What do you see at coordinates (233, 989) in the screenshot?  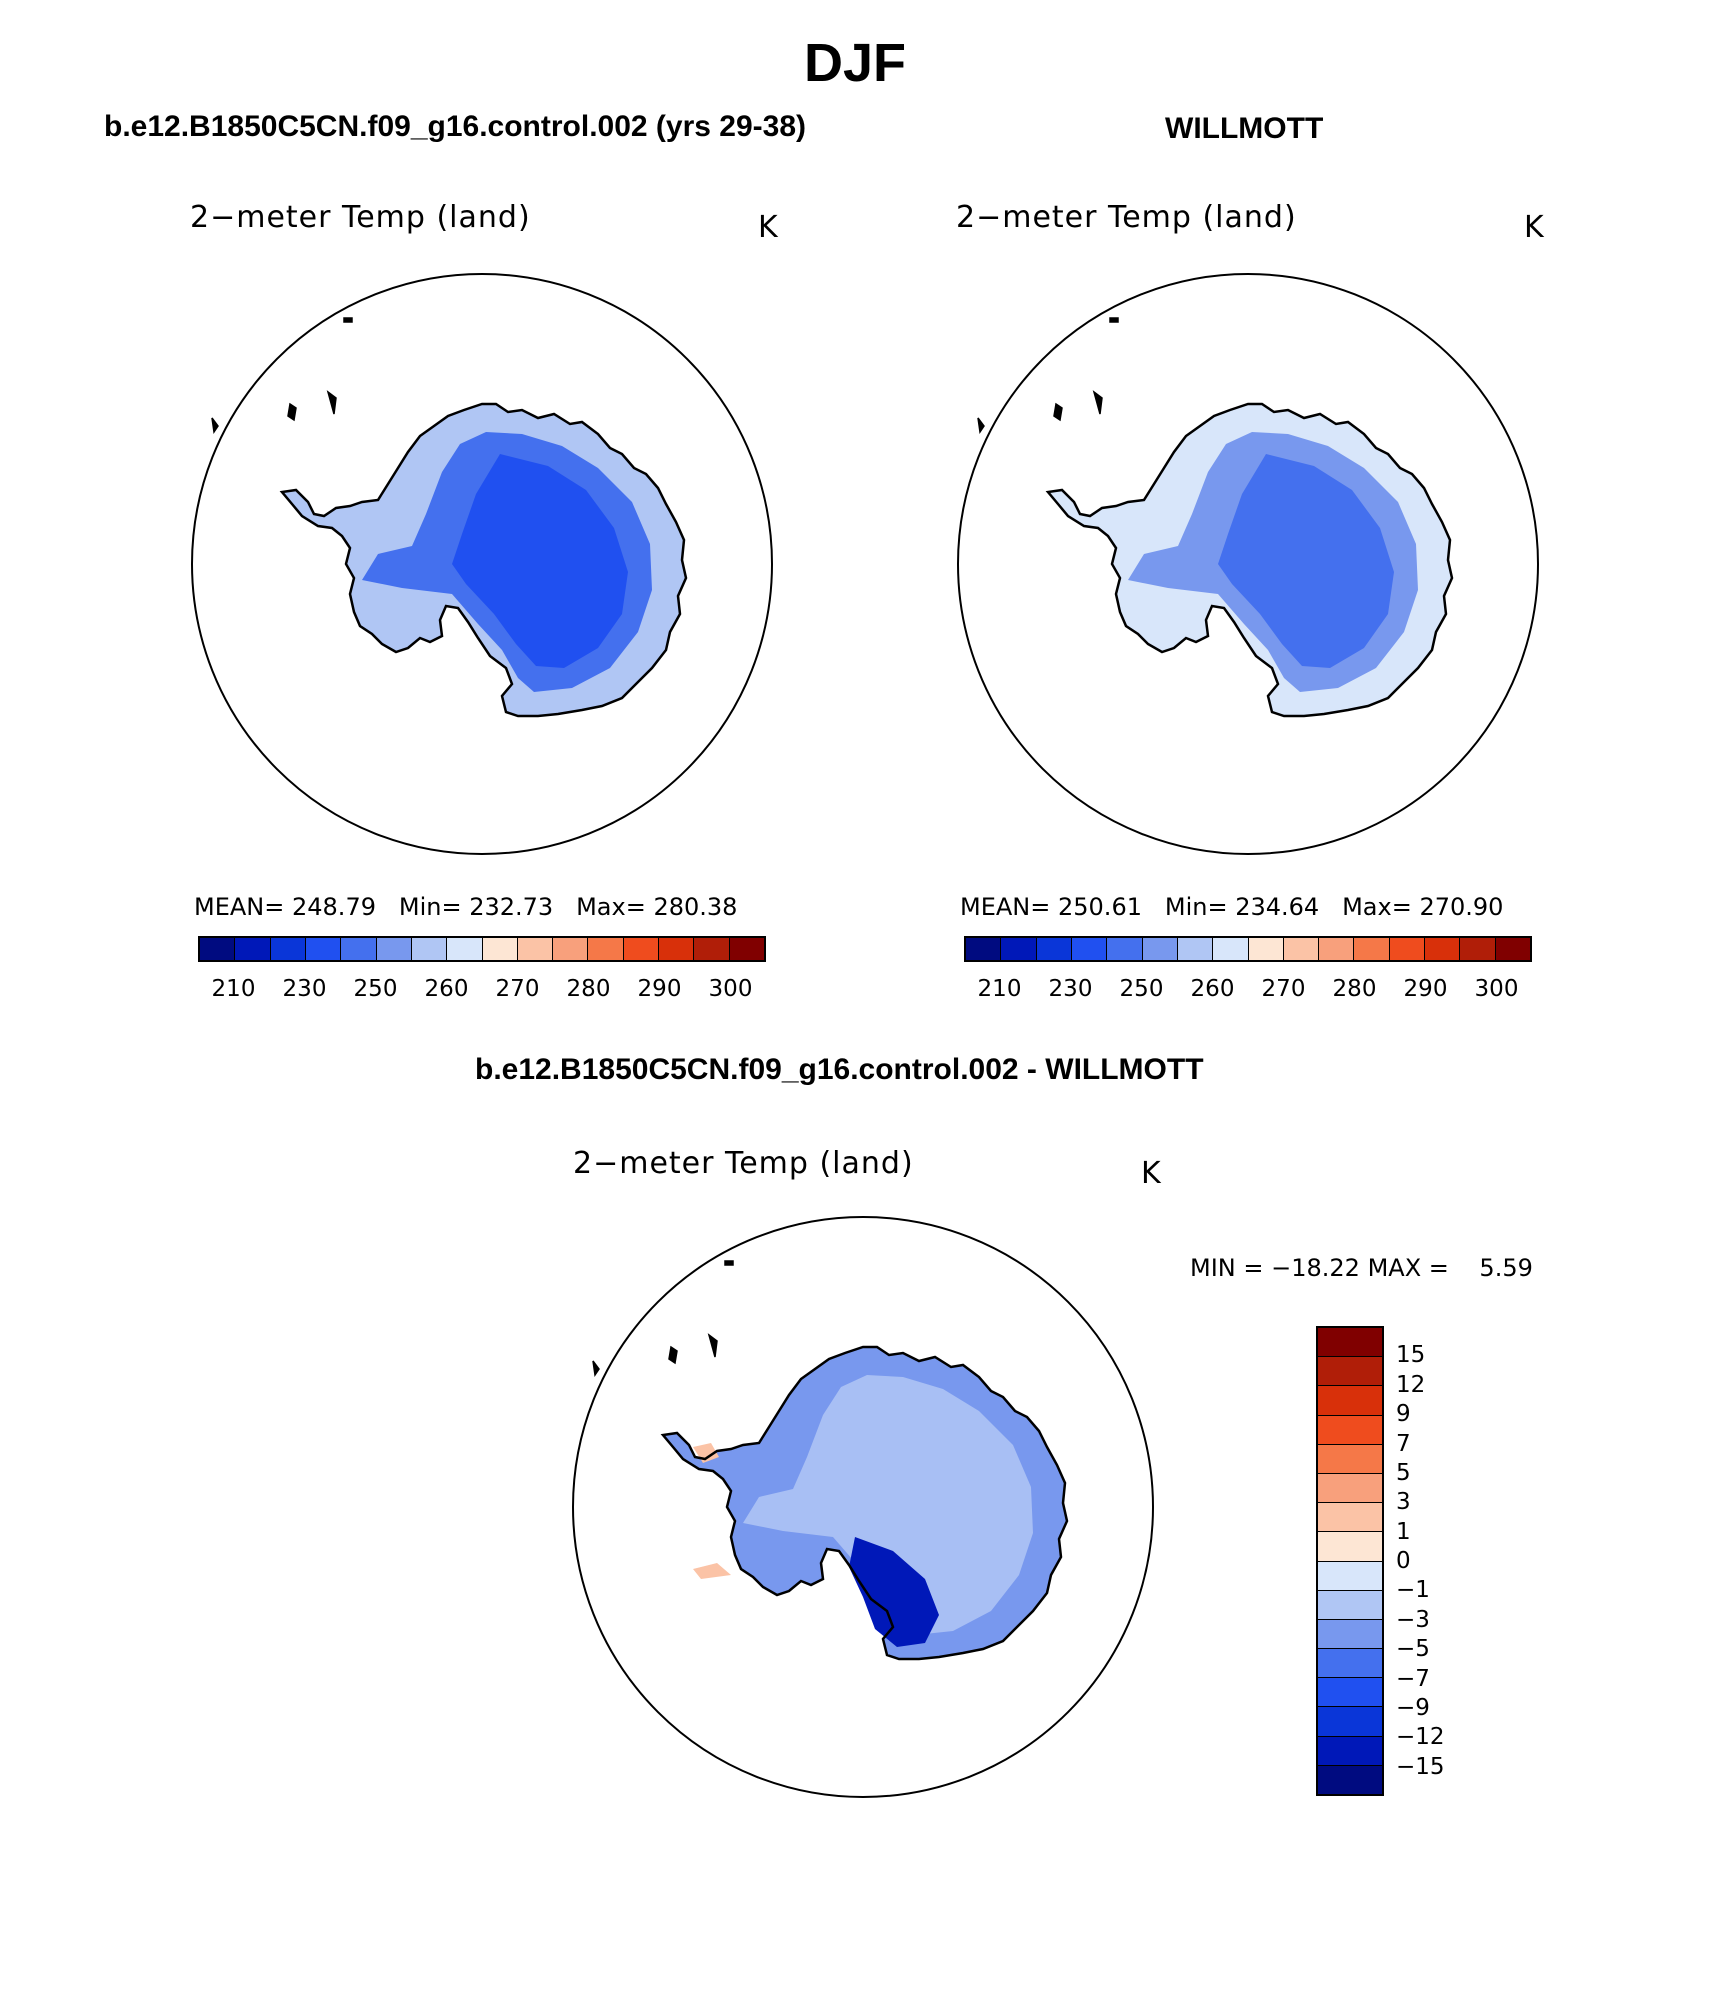 I see `panel1-colorbar-tick-label: 210` at bounding box center [233, 989].